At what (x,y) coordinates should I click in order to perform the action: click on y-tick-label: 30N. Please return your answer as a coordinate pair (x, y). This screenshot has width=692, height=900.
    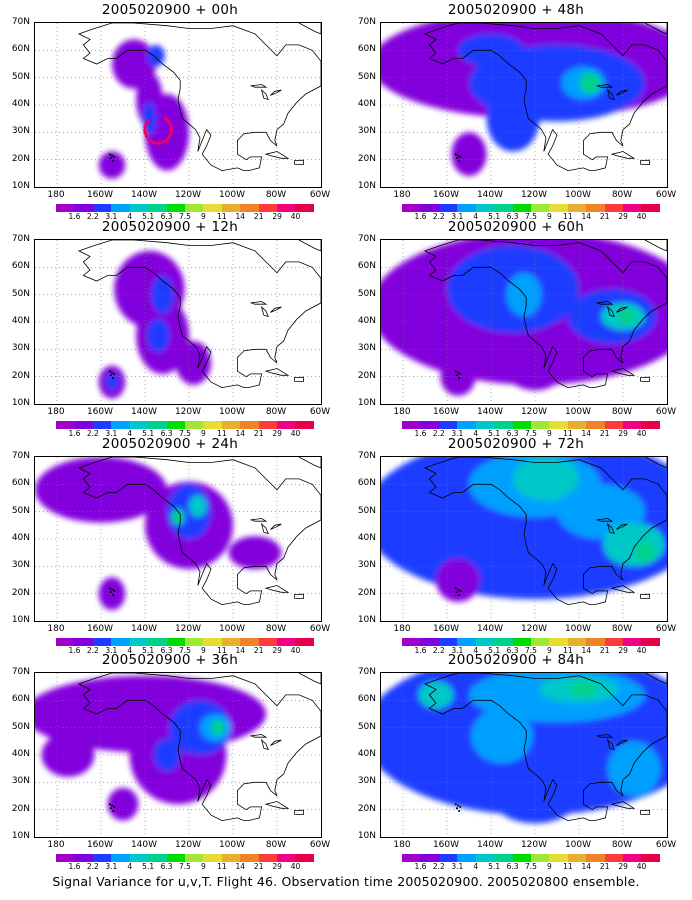
    Looking at the image, I should click on (20, 131).